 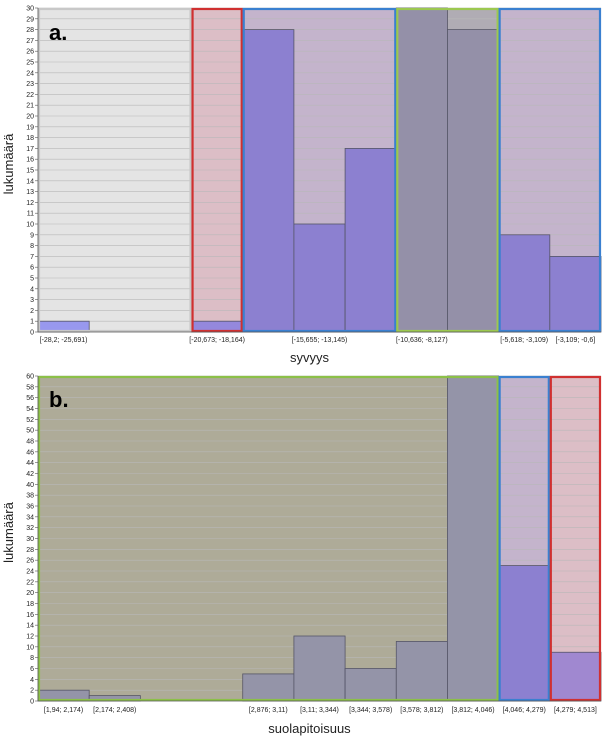 What do you see at coordinates (524, 340) in the screenshot?
I see `chart-a-x-tick-label: [-5,618; -3,109)` at bounding box center [524, 340].